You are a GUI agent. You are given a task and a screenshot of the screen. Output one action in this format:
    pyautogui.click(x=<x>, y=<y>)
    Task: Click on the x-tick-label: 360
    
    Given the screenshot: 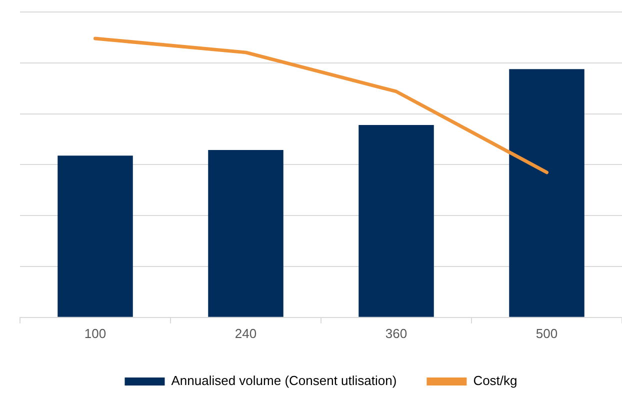 What is the action you would take?
    pyautogui.click(x=396, y=333)
    